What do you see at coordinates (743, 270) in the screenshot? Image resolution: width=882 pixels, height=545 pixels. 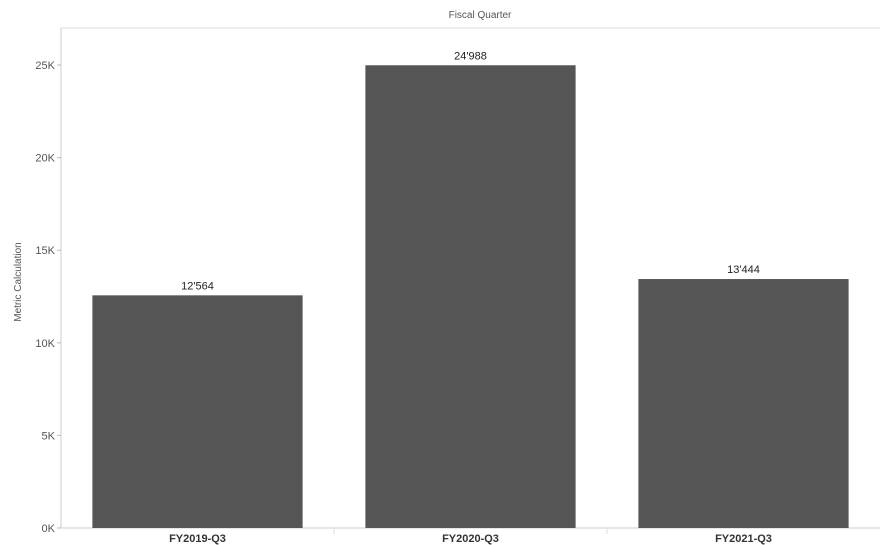 I see `bar-data-label: 13'444` at bounding box center [743, 270].